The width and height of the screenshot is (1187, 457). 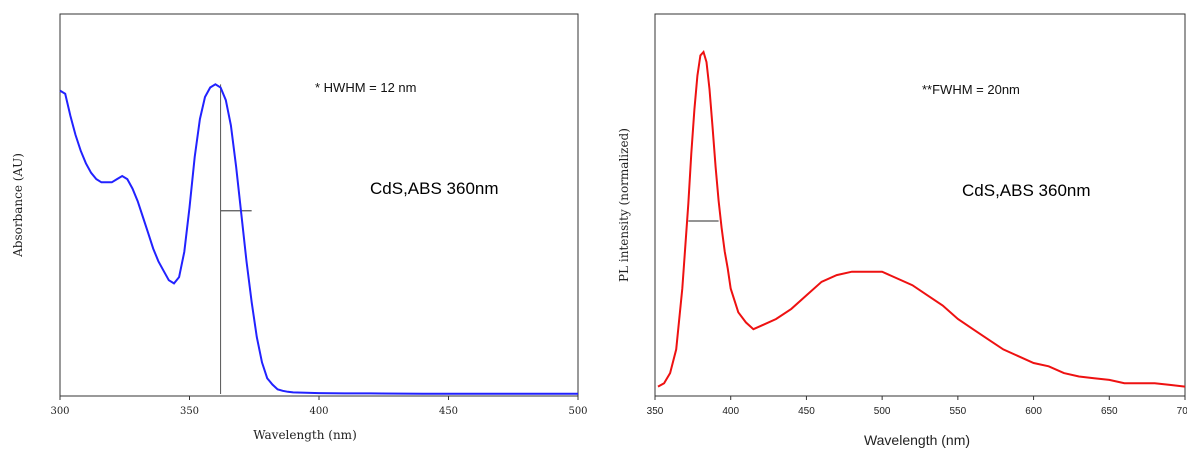 I want to click on x-tick-label: 650, so click(x=1109, y=411).